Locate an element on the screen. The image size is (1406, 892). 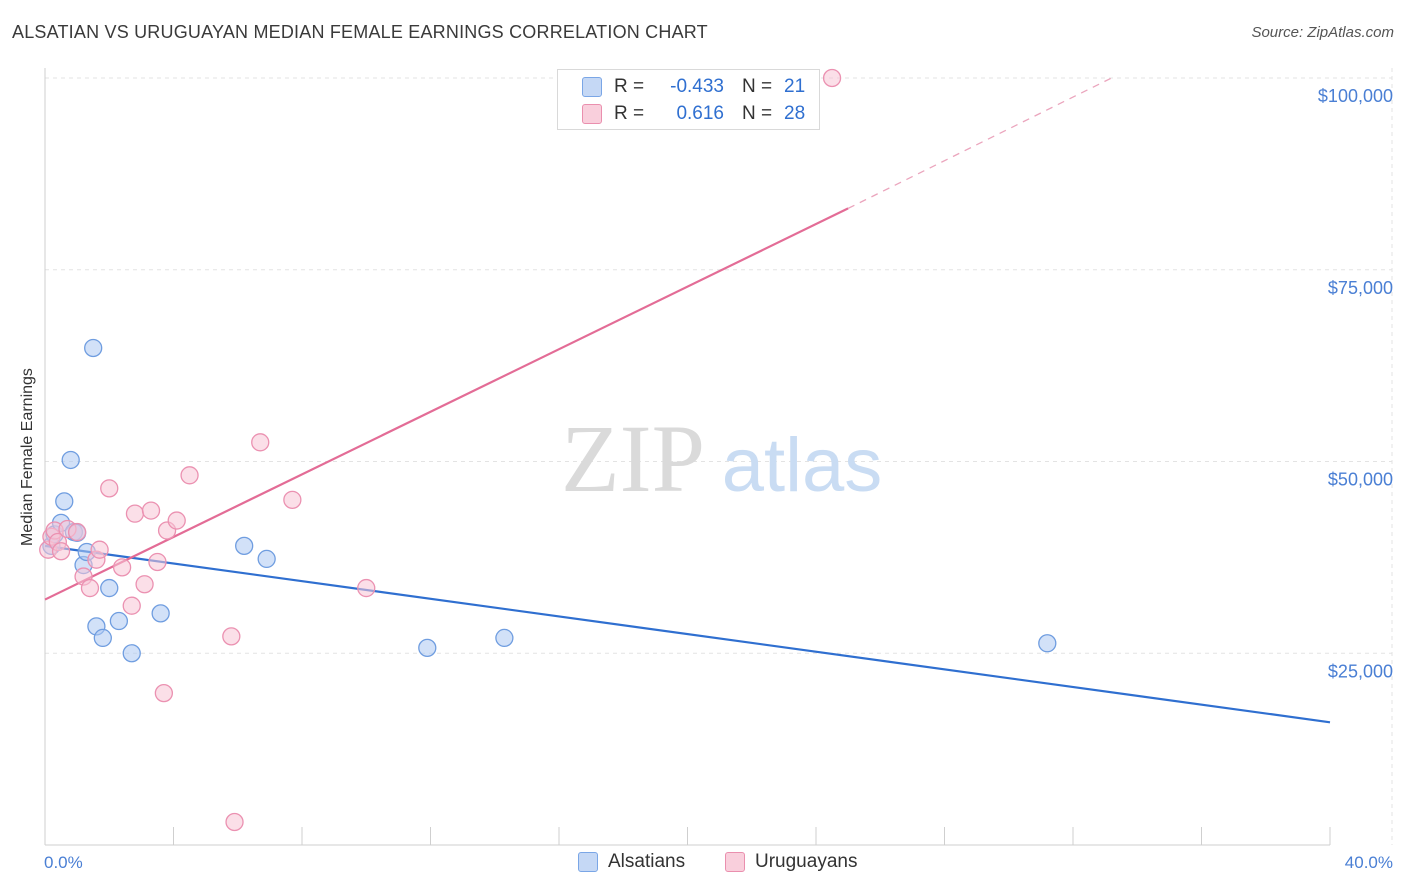
bottom-legend-uruguayans: Uruguayans is located at coordinates (791, 862).